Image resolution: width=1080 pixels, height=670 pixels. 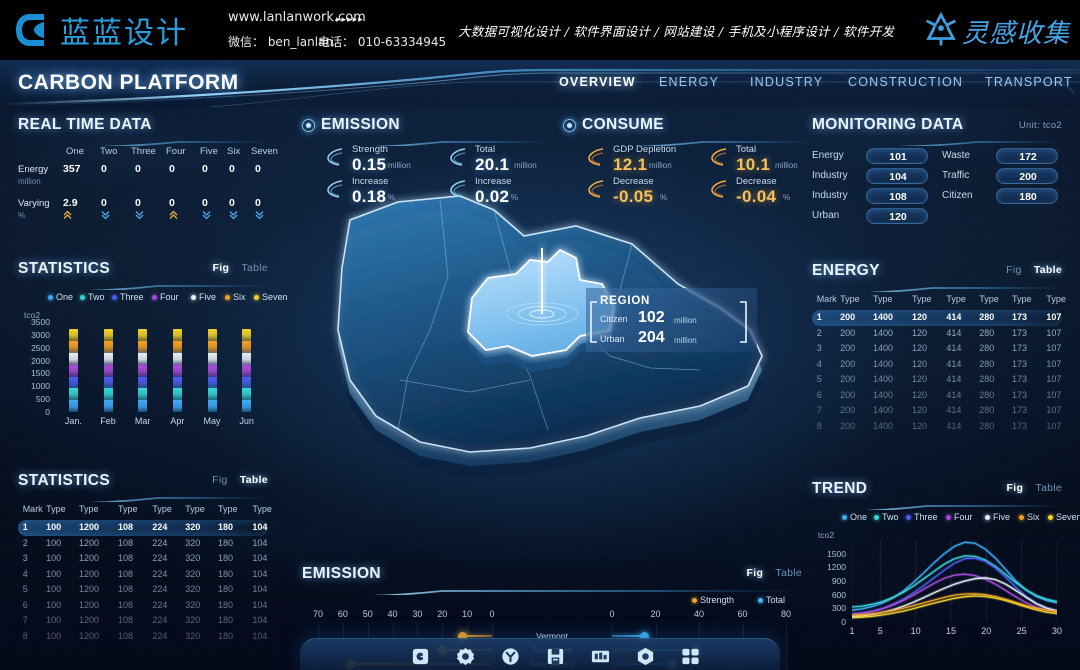 I want to click on panel-header: REAL TIME DATA, so click(x=143, y=131).